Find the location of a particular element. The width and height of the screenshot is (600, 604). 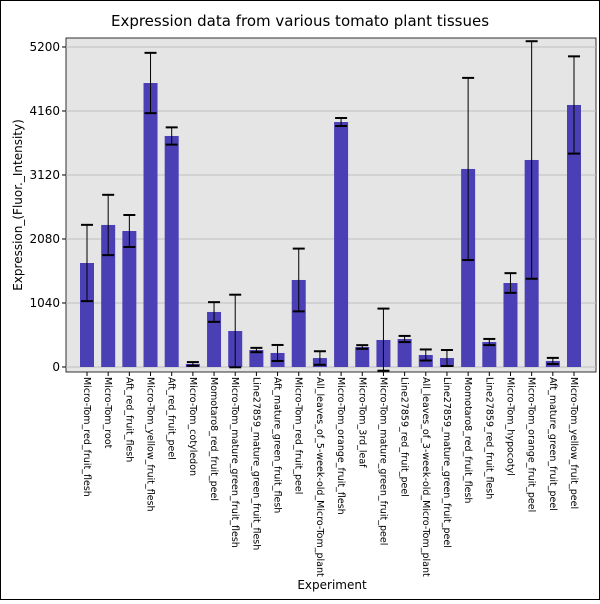

x-tick-label: Line27859_mature_green_fruit_peel is located at coordinates (446, 462).